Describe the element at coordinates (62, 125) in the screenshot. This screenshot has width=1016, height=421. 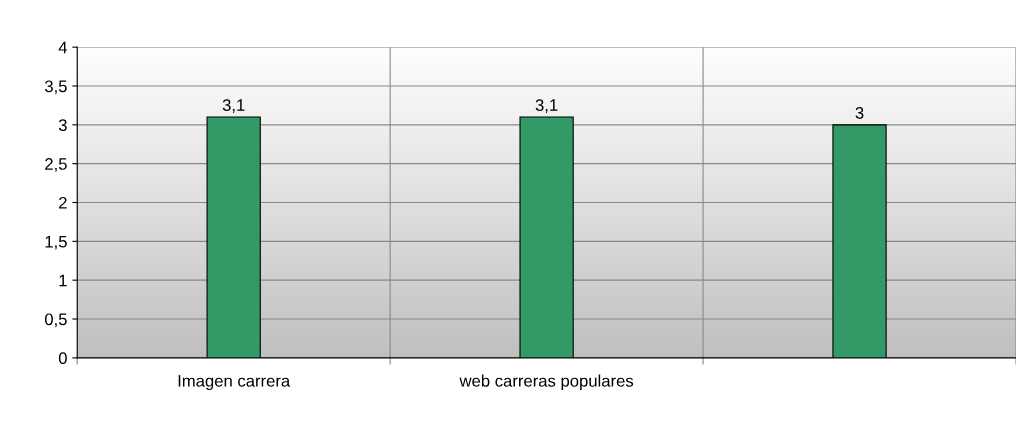
I see `y-tick-label: 3` at that location.